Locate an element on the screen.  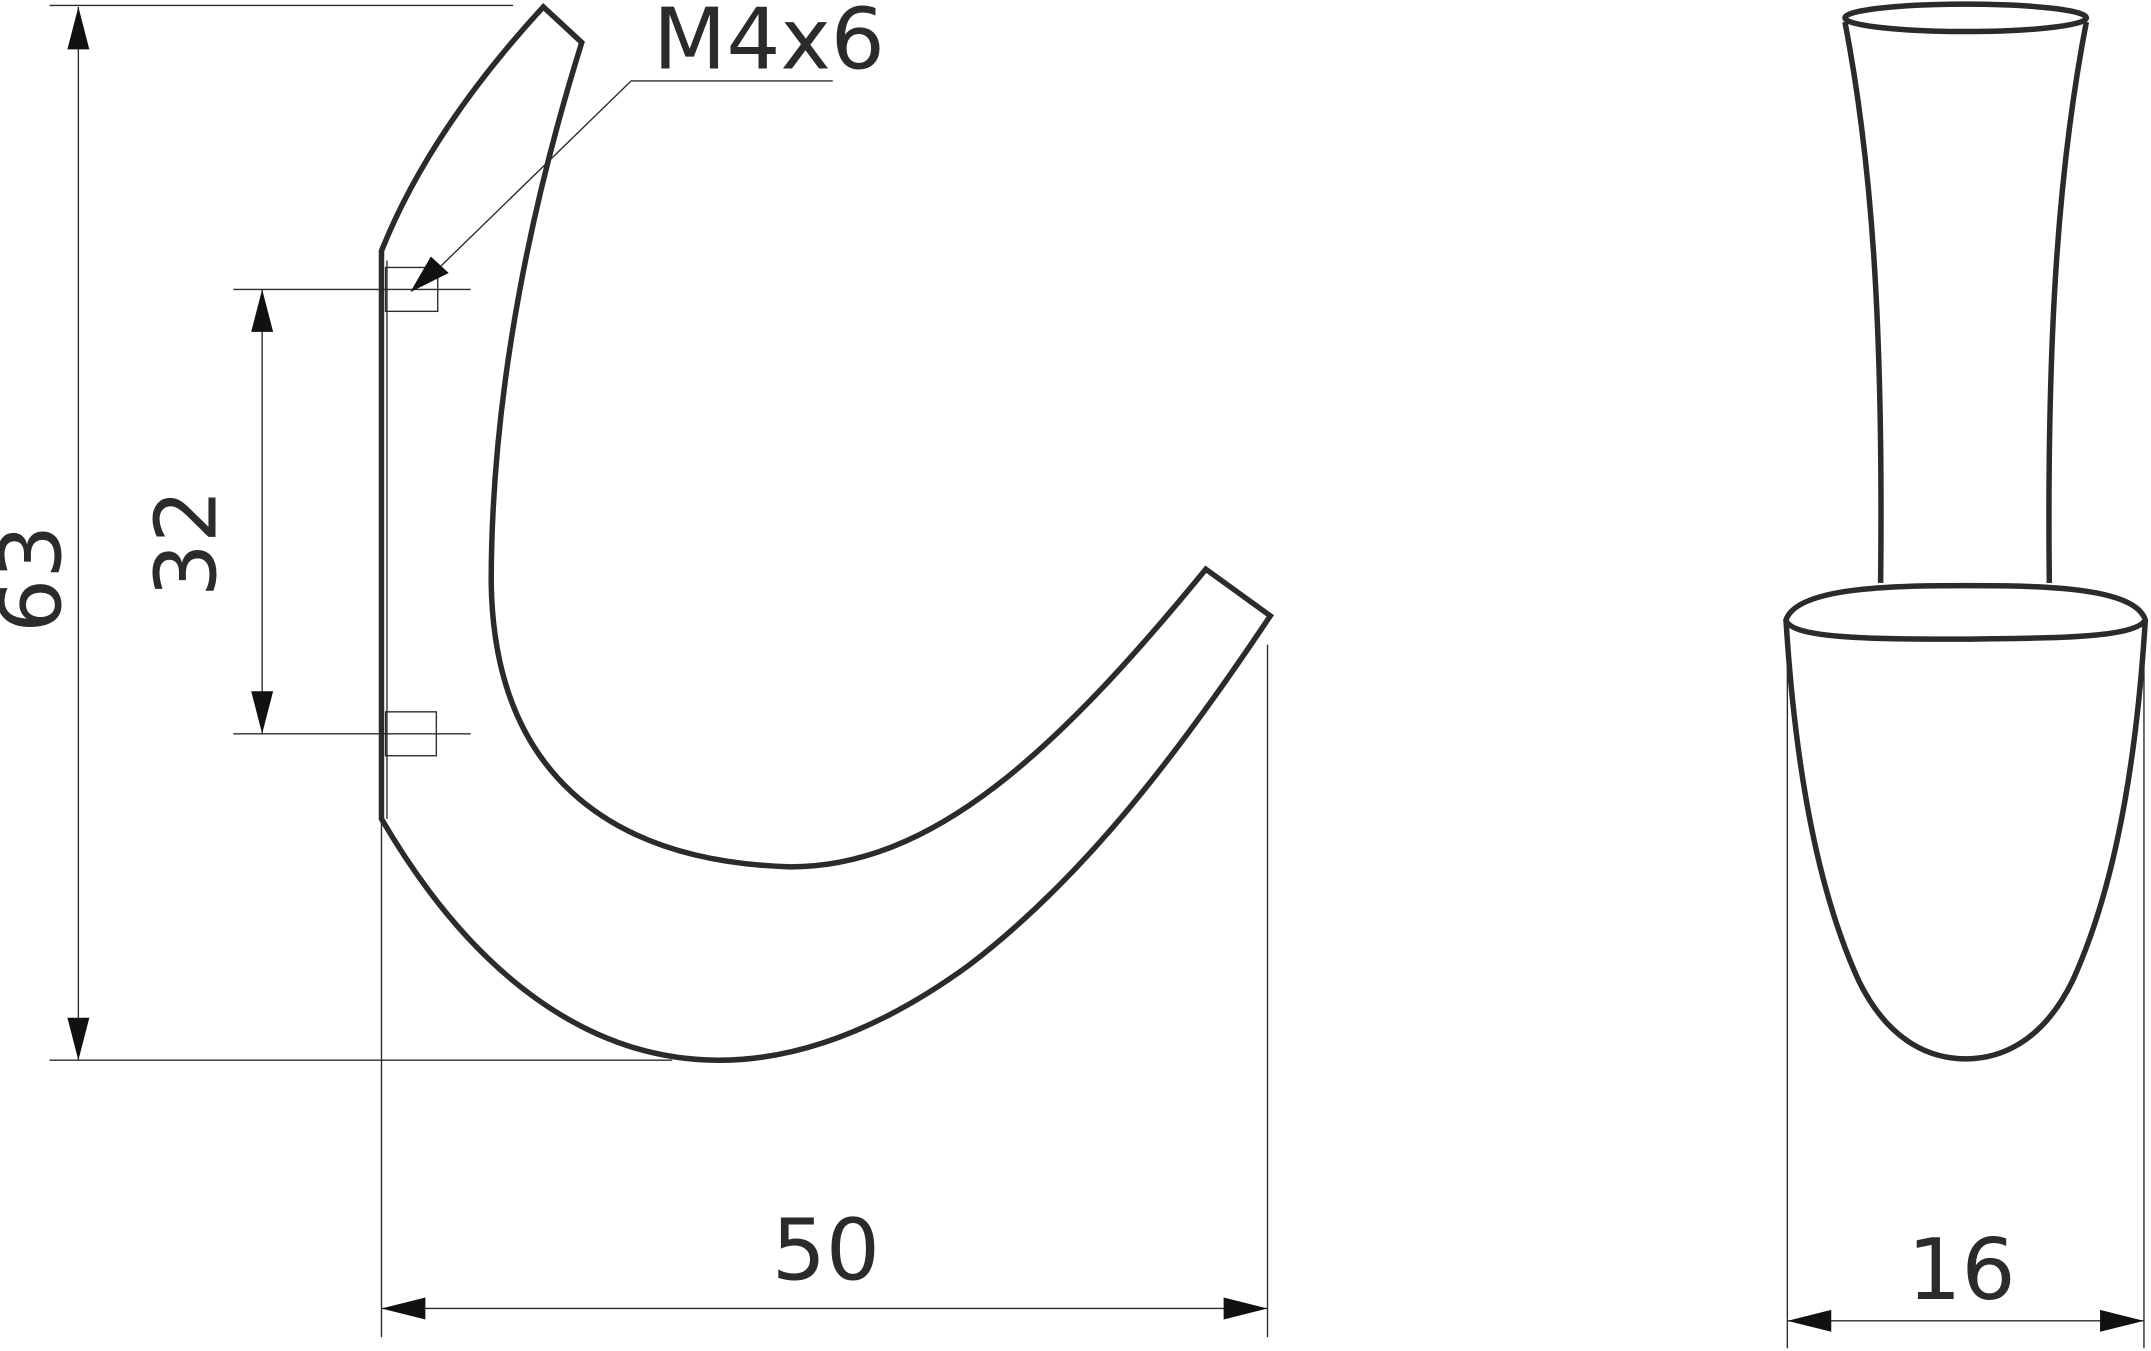
thread-callout: M4x6 is located at coordinates (647, 146).